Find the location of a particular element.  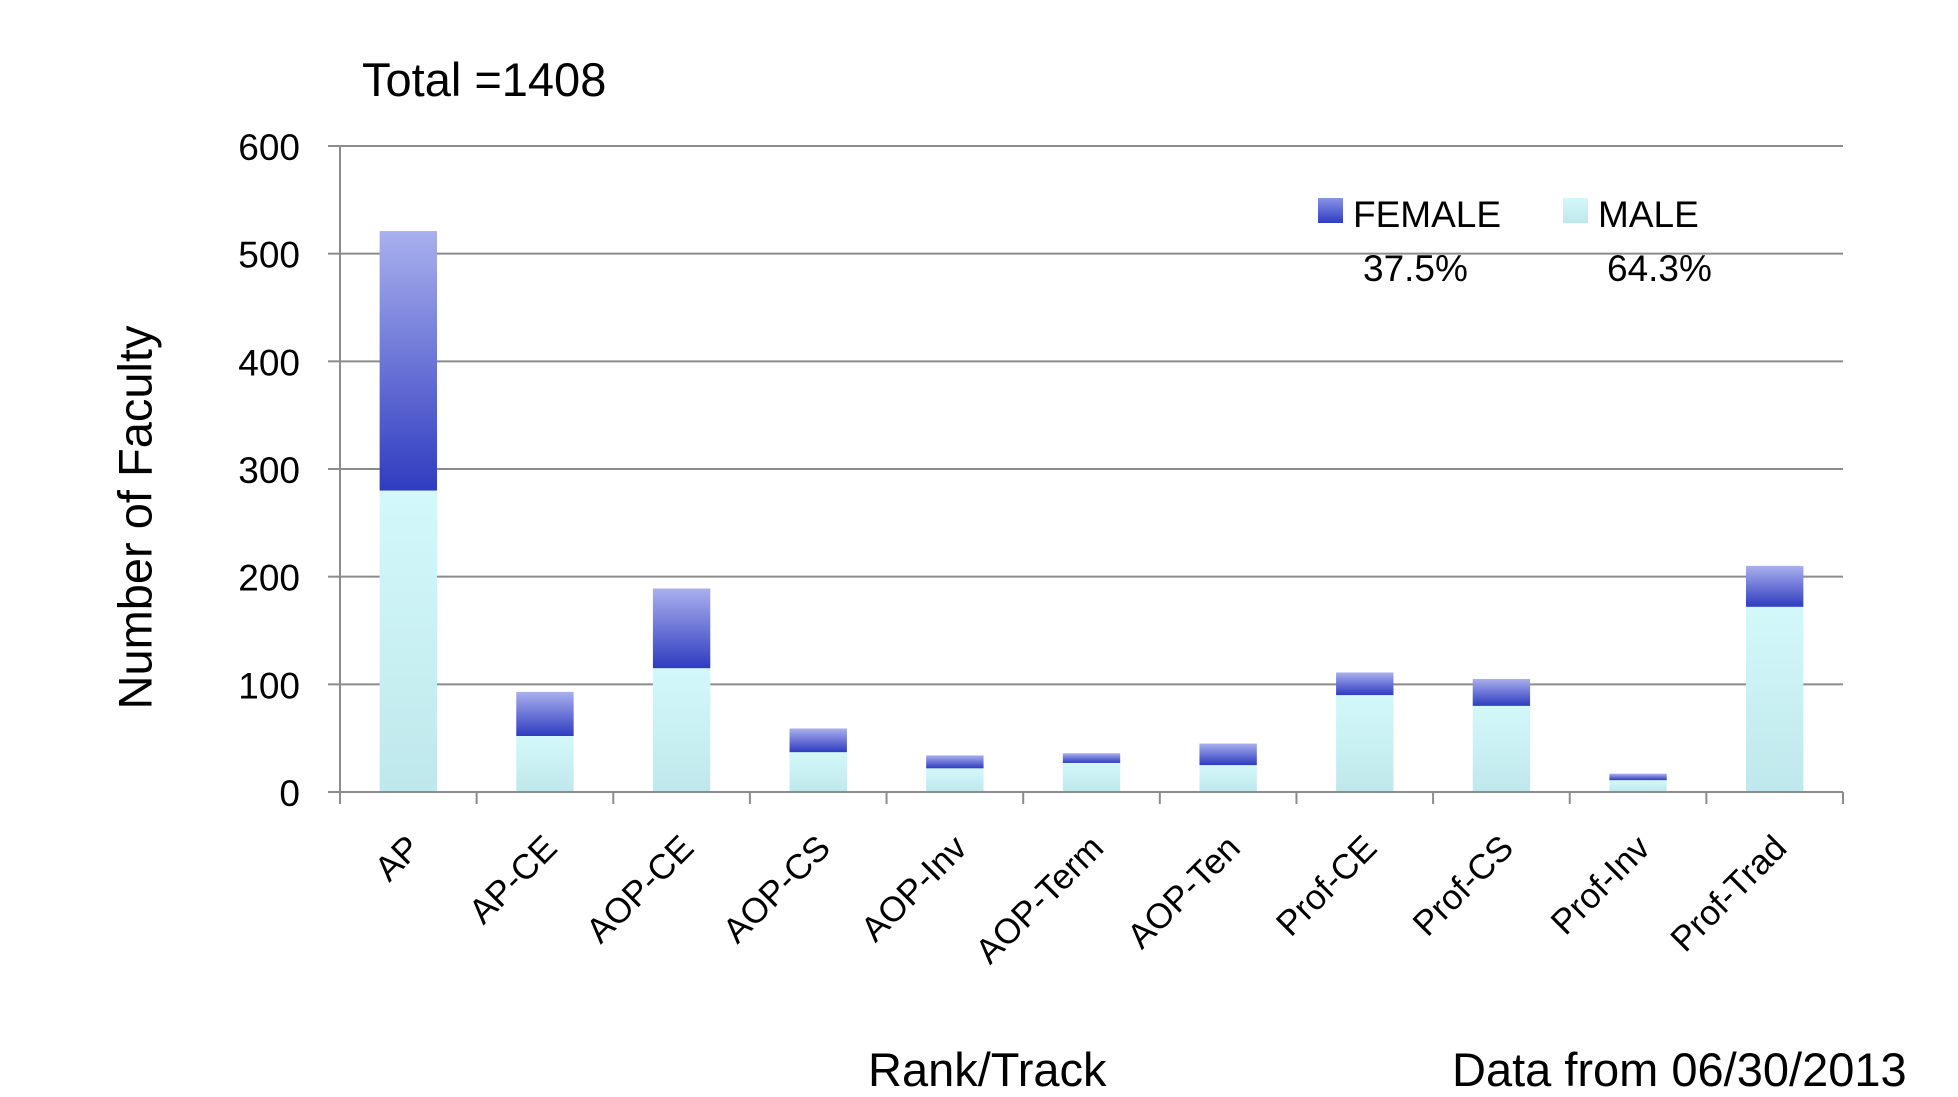

bar-male-aop-term is located at coordinates (1091, 777).